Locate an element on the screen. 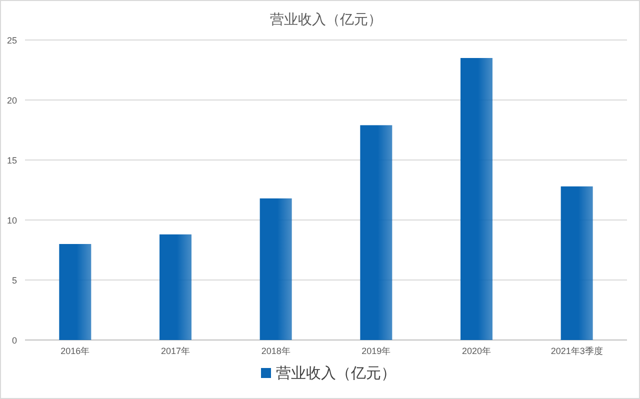 Image resolution: width=640 pixels, height=399 pixels. y-tick-label: 0 is located at coordinates (14, 341).